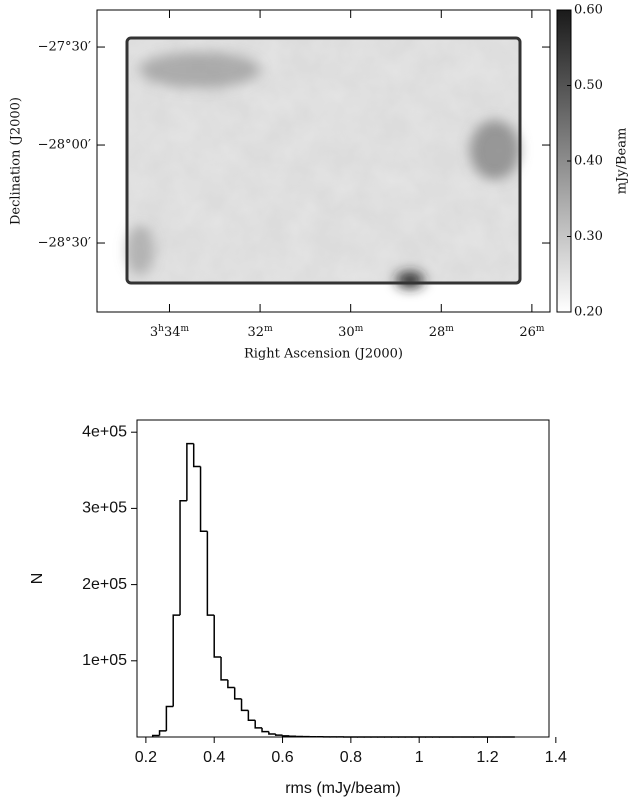 This screenshot has width=636, height=802. I want to click on y-tick-label: 3e+05, so click(104, 508).